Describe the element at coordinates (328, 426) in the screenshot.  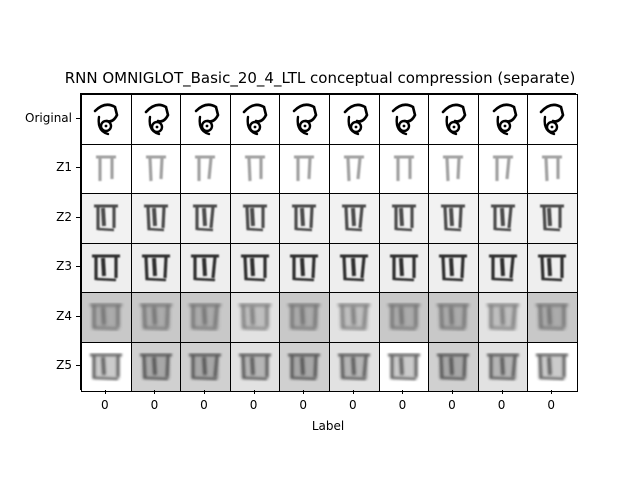
I see `x-axis-label: Label` at that location.